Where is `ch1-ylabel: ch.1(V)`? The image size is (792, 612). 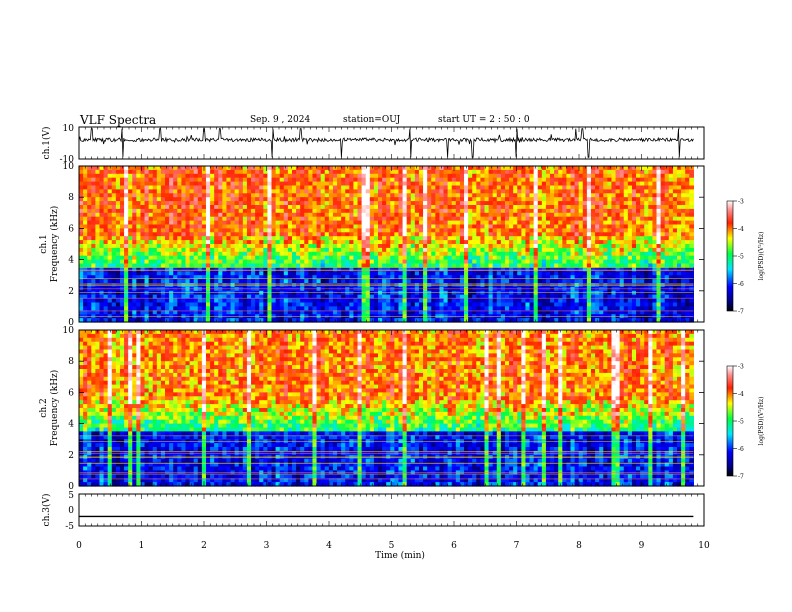 ch1-ylabel: ch.1(V) is located at coordinates (46, 143).